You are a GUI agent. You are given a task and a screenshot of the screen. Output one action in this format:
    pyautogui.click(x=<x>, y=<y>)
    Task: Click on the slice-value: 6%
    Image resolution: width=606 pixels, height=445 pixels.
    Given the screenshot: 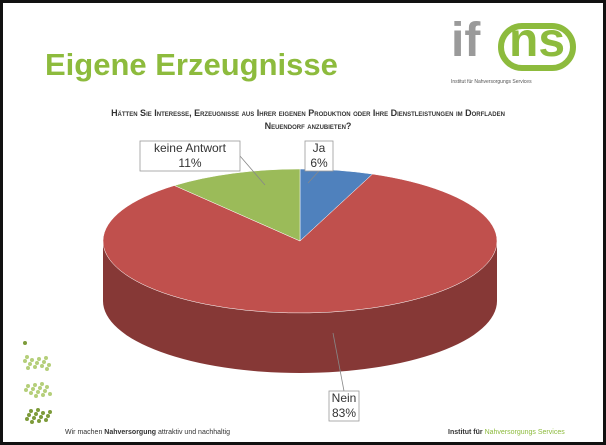 What is the action you would take?
    pyautogui.click(x=319, y=163)
    